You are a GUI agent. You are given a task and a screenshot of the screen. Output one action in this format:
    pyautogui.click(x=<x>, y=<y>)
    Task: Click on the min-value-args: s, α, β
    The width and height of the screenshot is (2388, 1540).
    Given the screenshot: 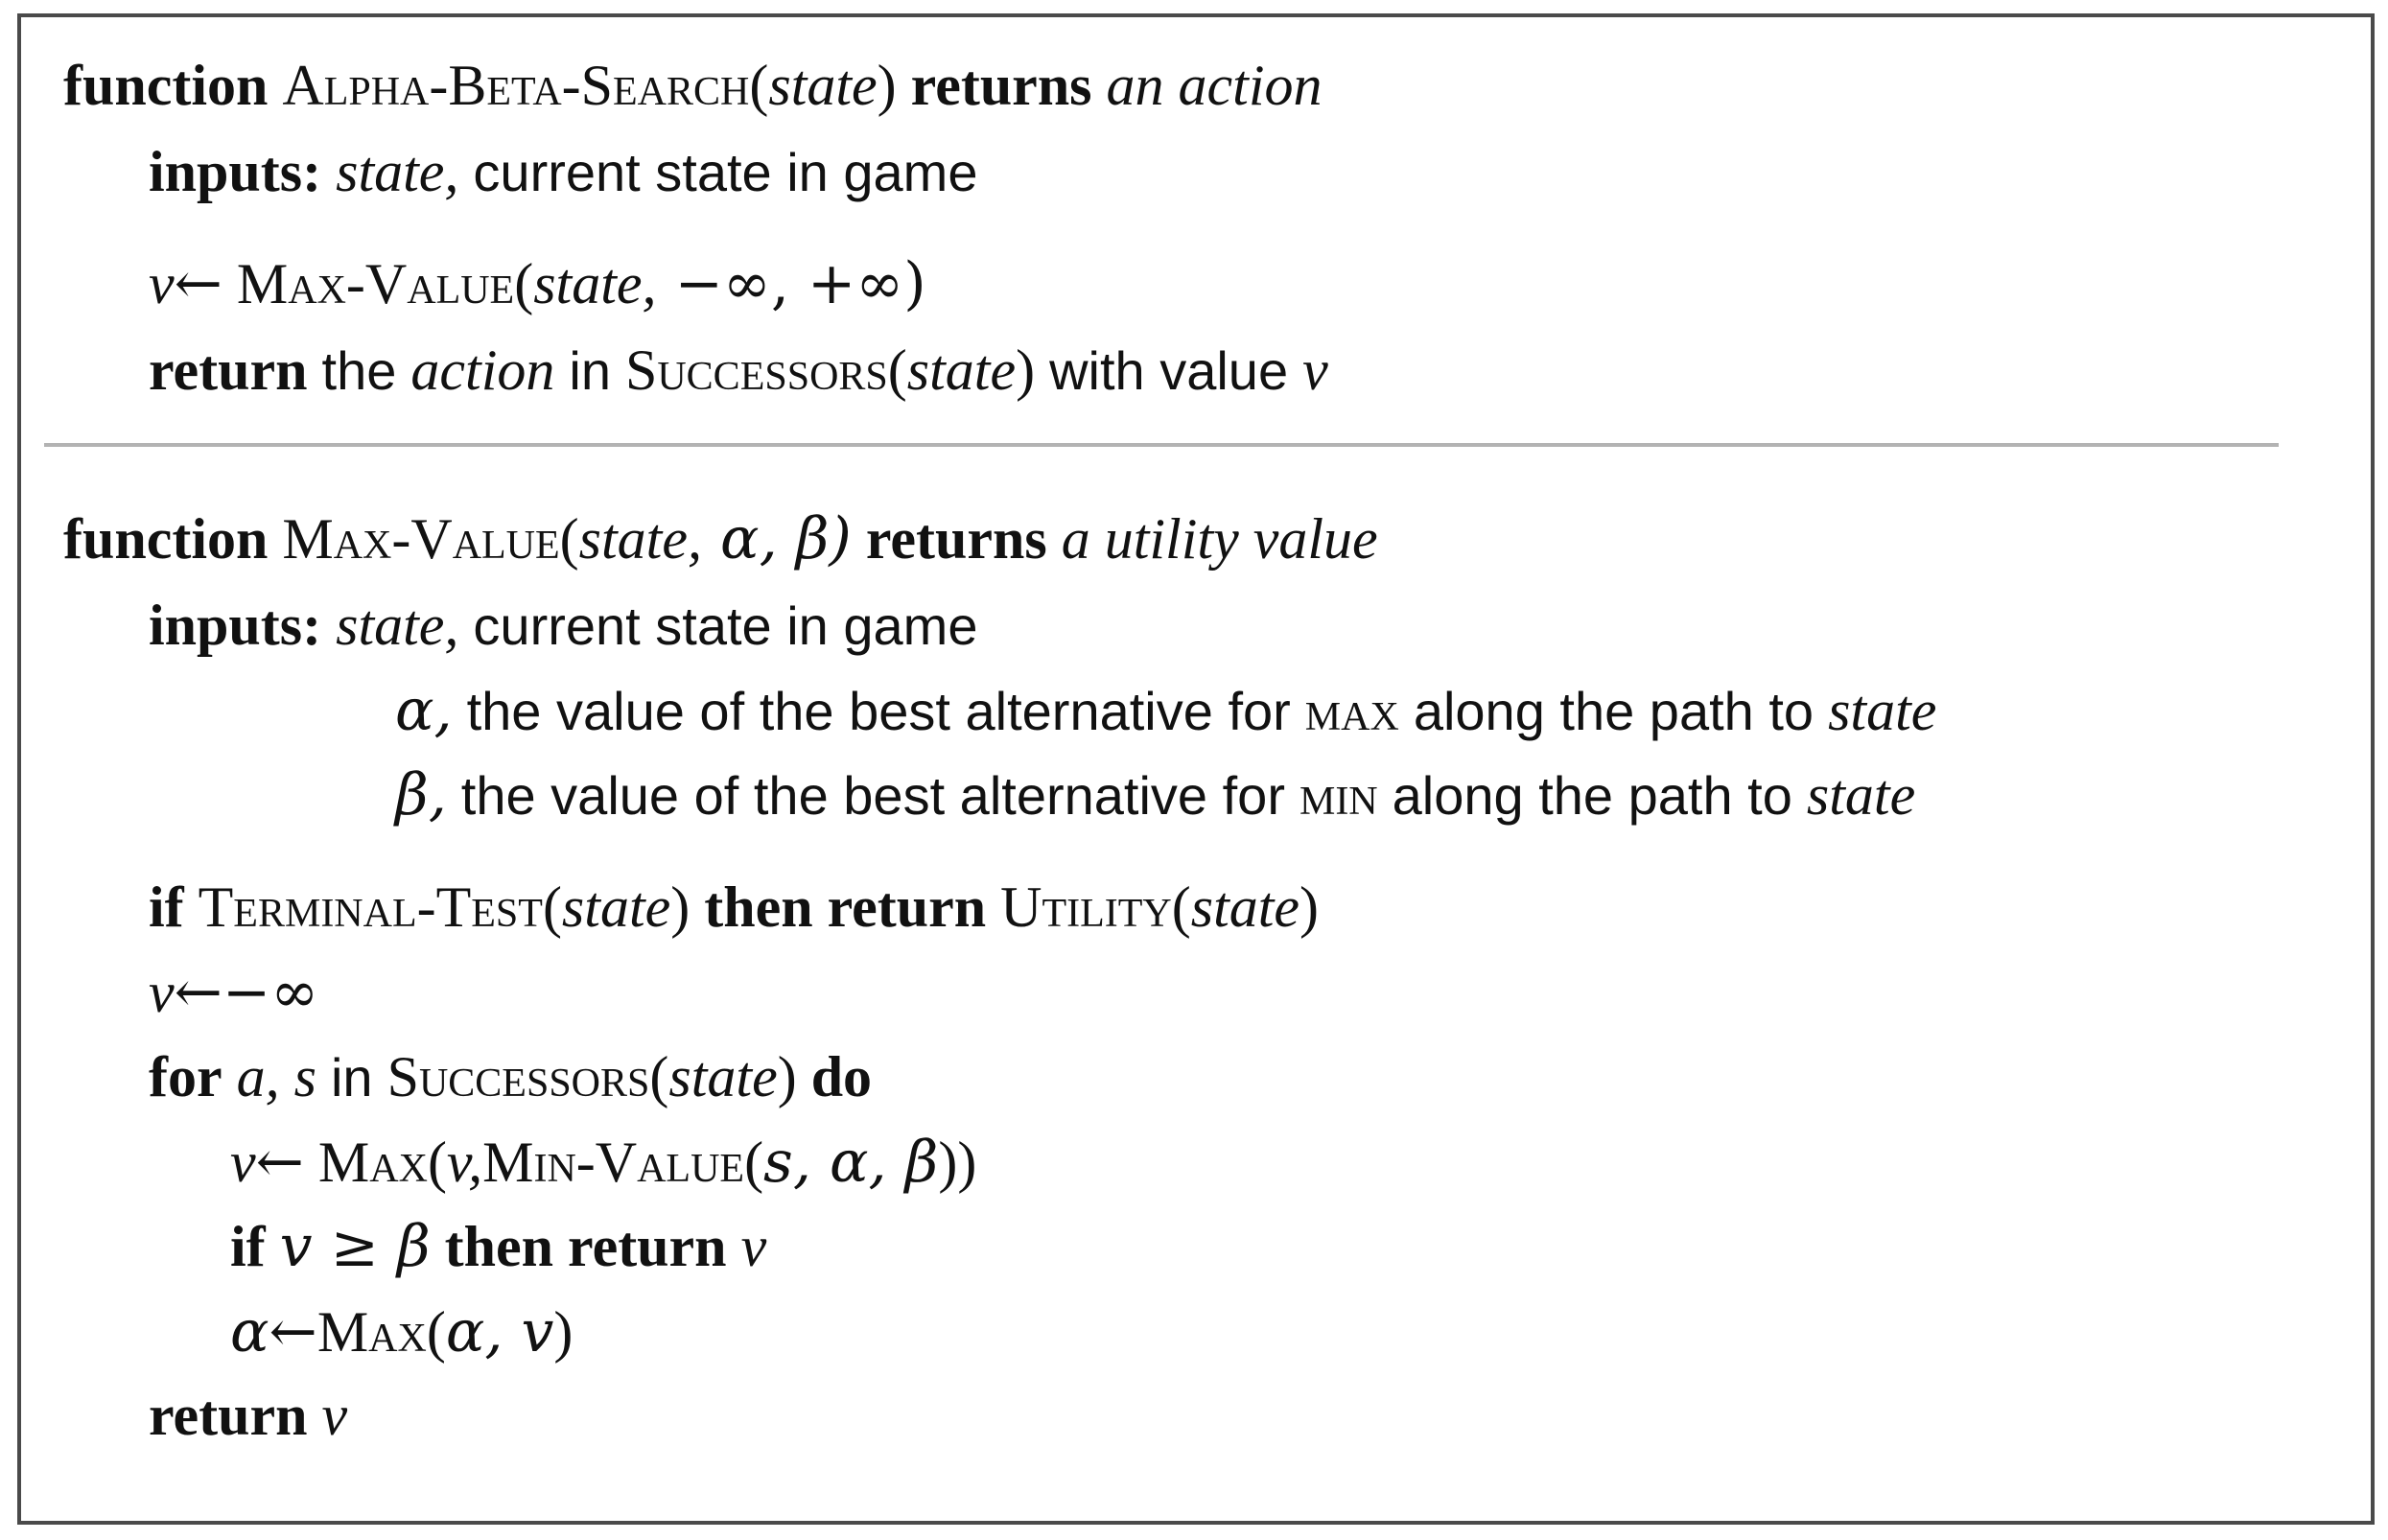 What is the action you would take?
    pyautogui.click(x=851, y=1162)
    